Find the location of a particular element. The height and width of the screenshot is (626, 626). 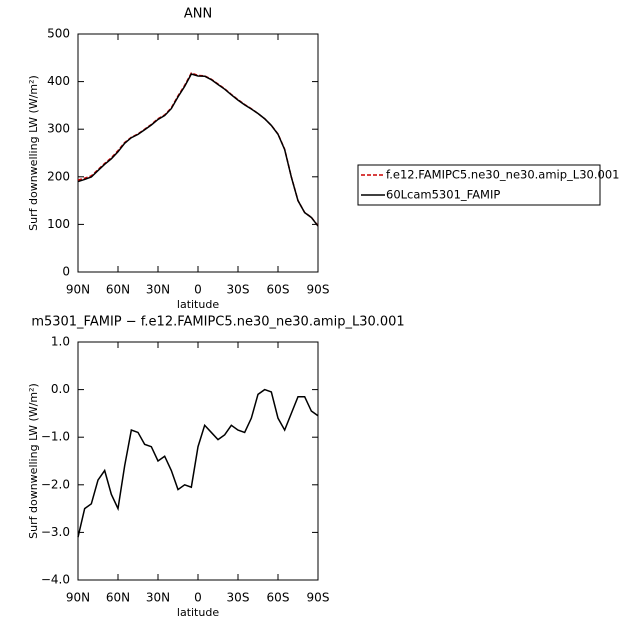

legend-label: 60Lcam5301_FAMIP is located at coordinates (443, 195).